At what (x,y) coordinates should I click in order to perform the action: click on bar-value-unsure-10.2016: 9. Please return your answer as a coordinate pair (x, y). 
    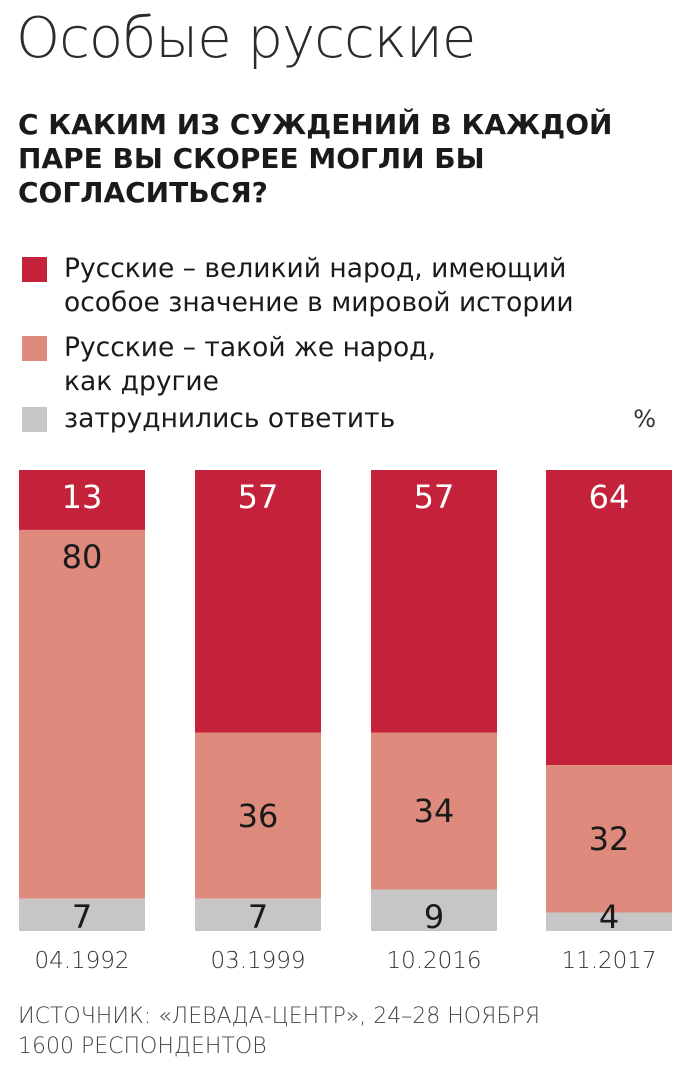
    Looking at the image, I should click on (434, 917).